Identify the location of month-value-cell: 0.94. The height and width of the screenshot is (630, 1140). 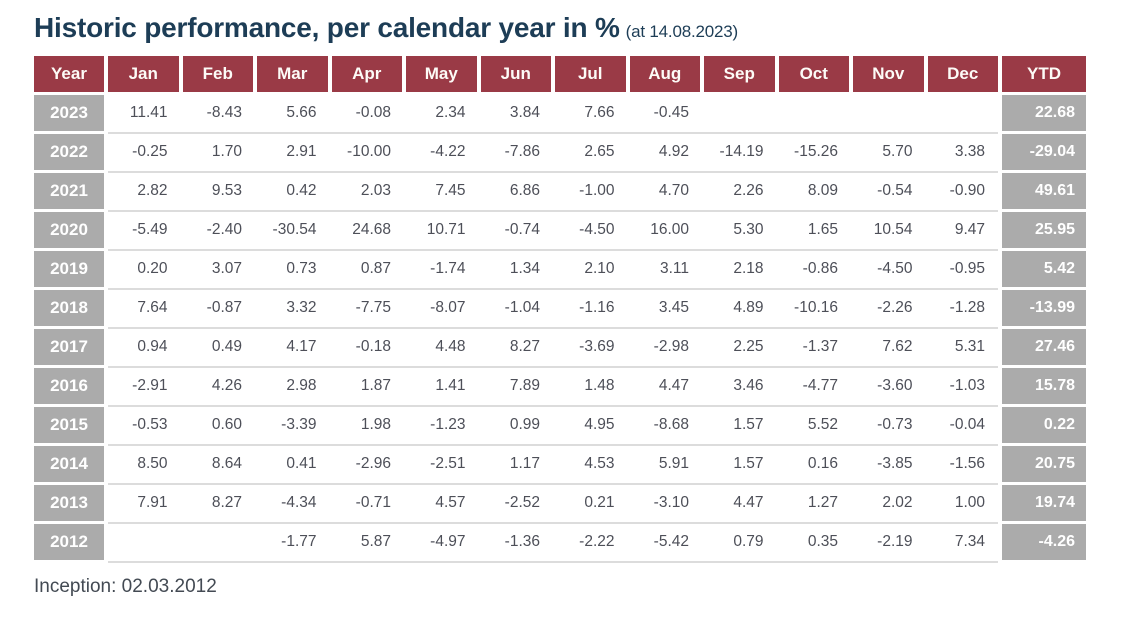
(143, 347).